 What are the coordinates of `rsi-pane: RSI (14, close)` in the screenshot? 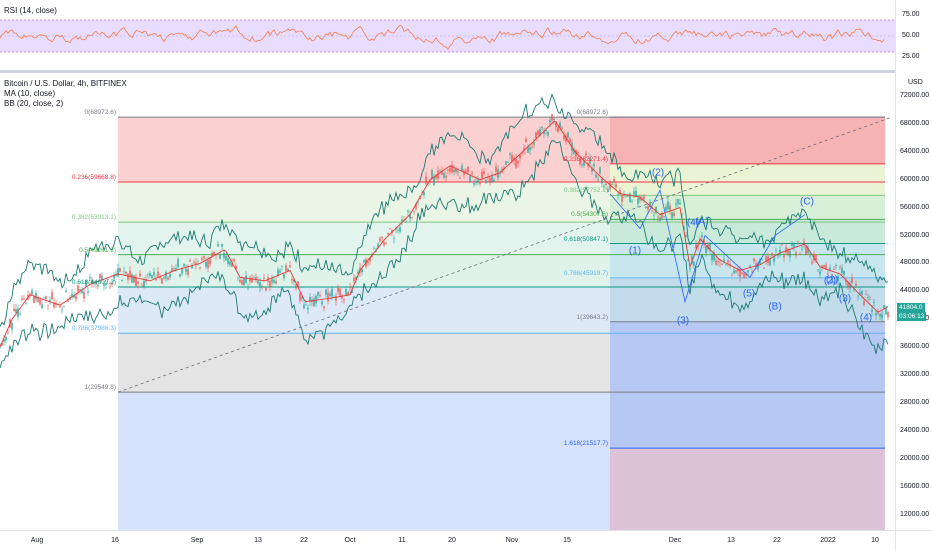 It's located at (447, 35).